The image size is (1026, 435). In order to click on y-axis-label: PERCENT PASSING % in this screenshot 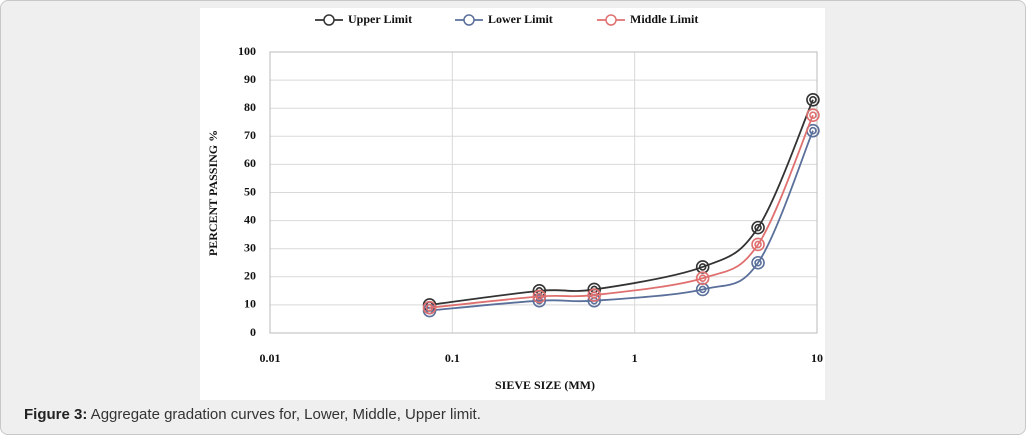, I will do `click(213, 193)`.